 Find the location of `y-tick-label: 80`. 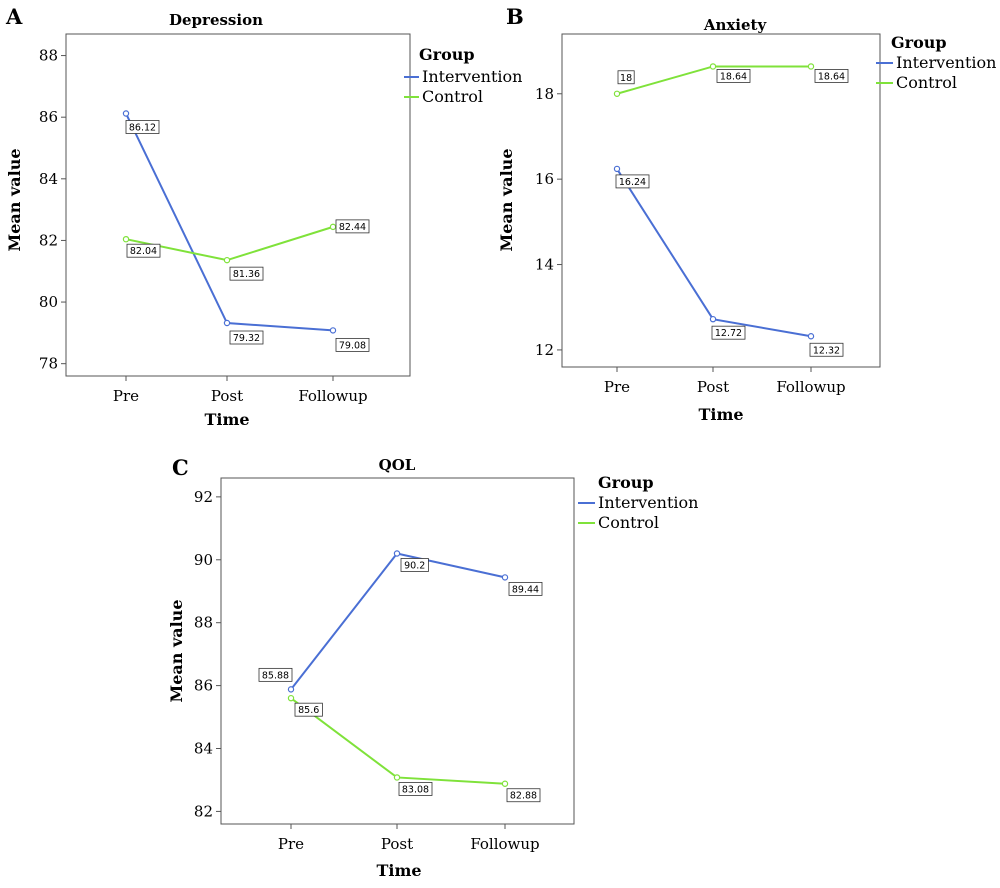

y-tick-label: 80 is located at coordinates (48, 302).